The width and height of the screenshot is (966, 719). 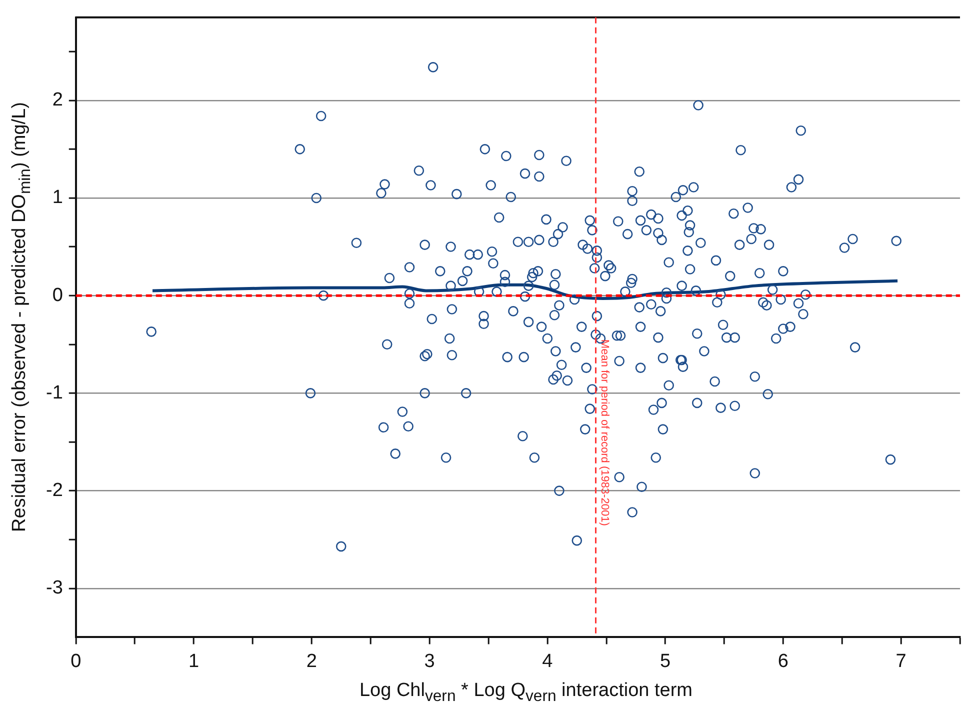 I want to click on y-tick-label: -3, so click(x=54, y=588).